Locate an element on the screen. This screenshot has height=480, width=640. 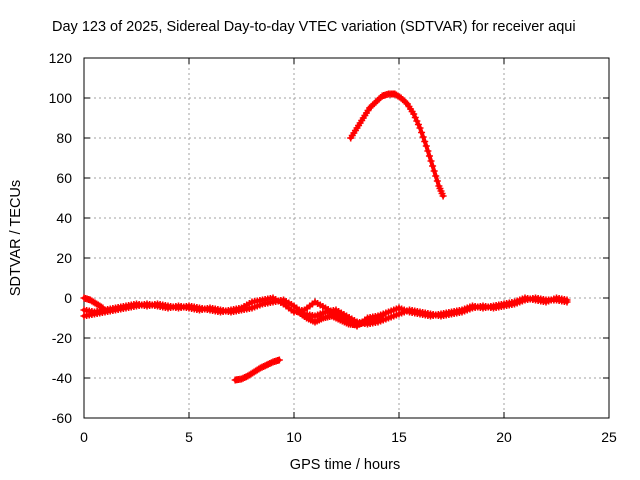
y-tick-label: 100 is located at coordinates (61, 98).